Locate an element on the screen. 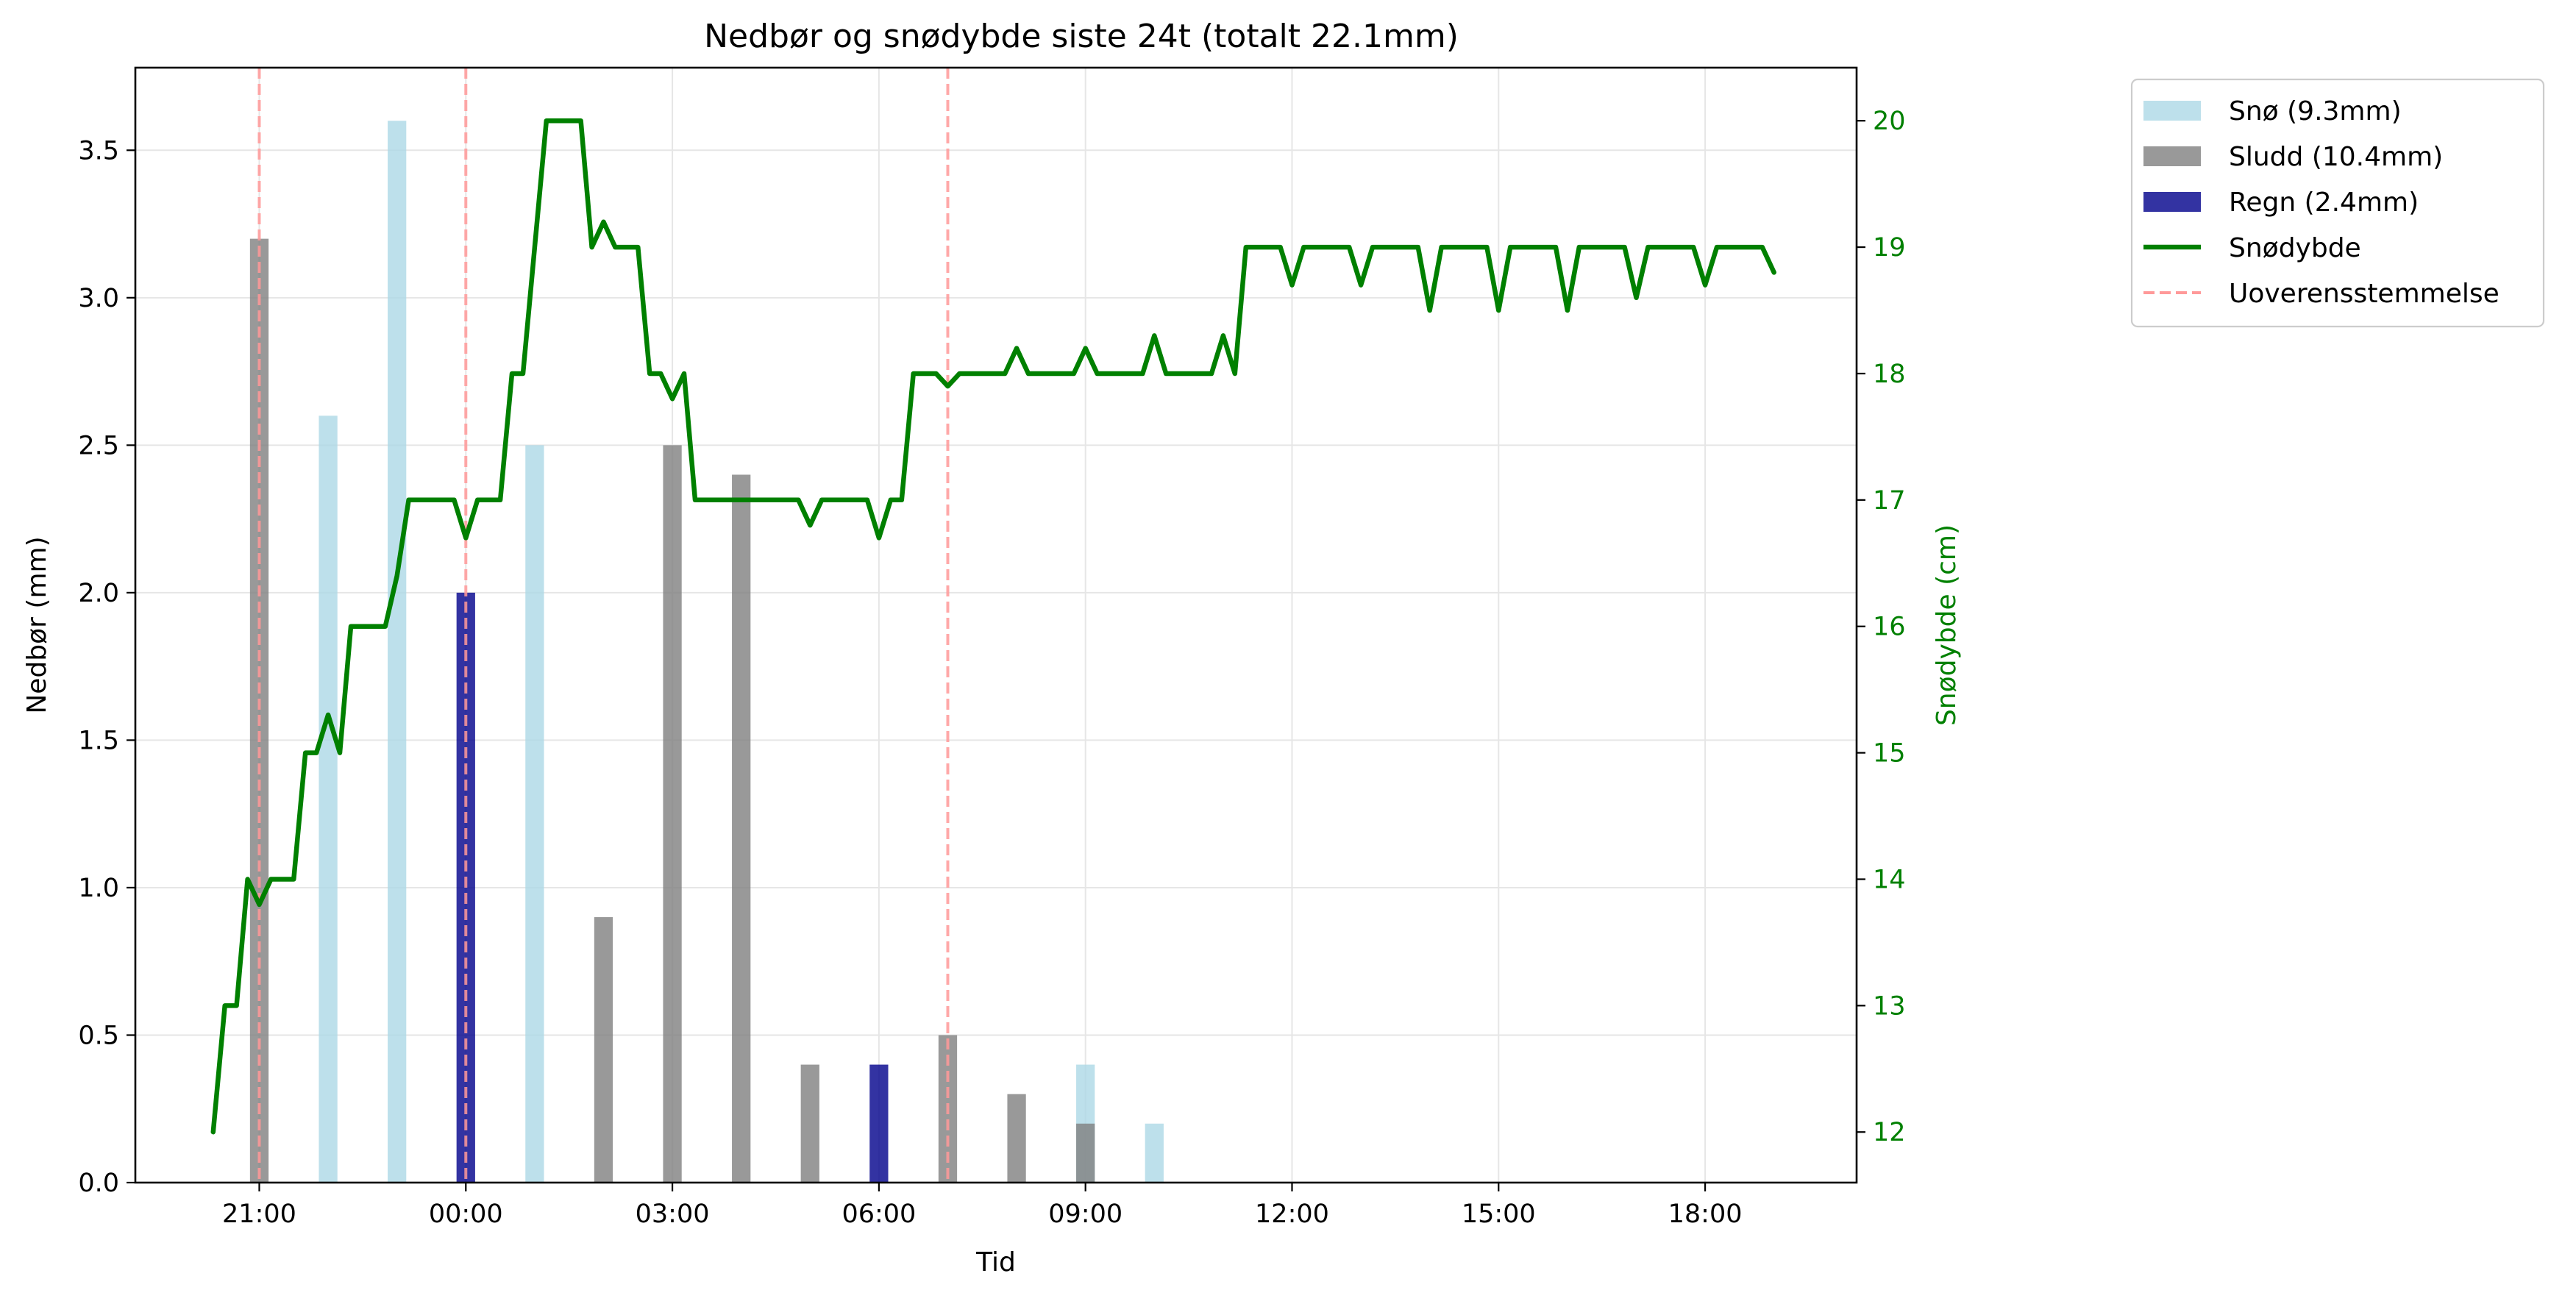 The image size is (2576, 1301). y-axis-right: 12 13 14 15 16 17 18 19 20 is located at coordinates (1881, 627).